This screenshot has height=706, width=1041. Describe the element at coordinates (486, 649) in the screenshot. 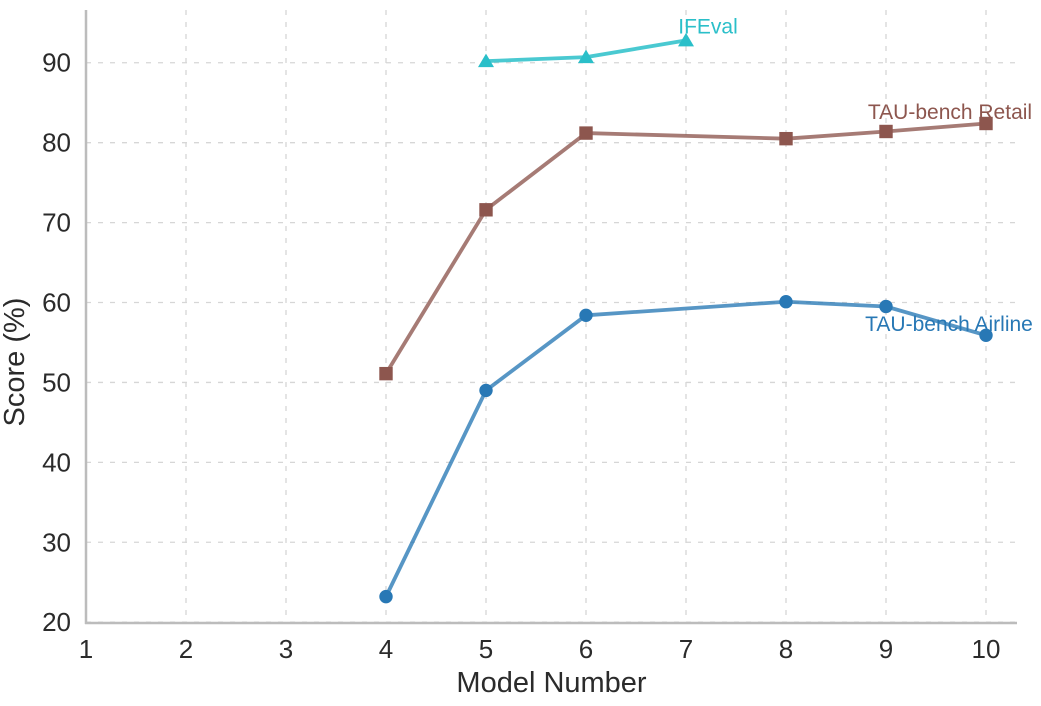

I see `x-tick-label: 5` at that location.